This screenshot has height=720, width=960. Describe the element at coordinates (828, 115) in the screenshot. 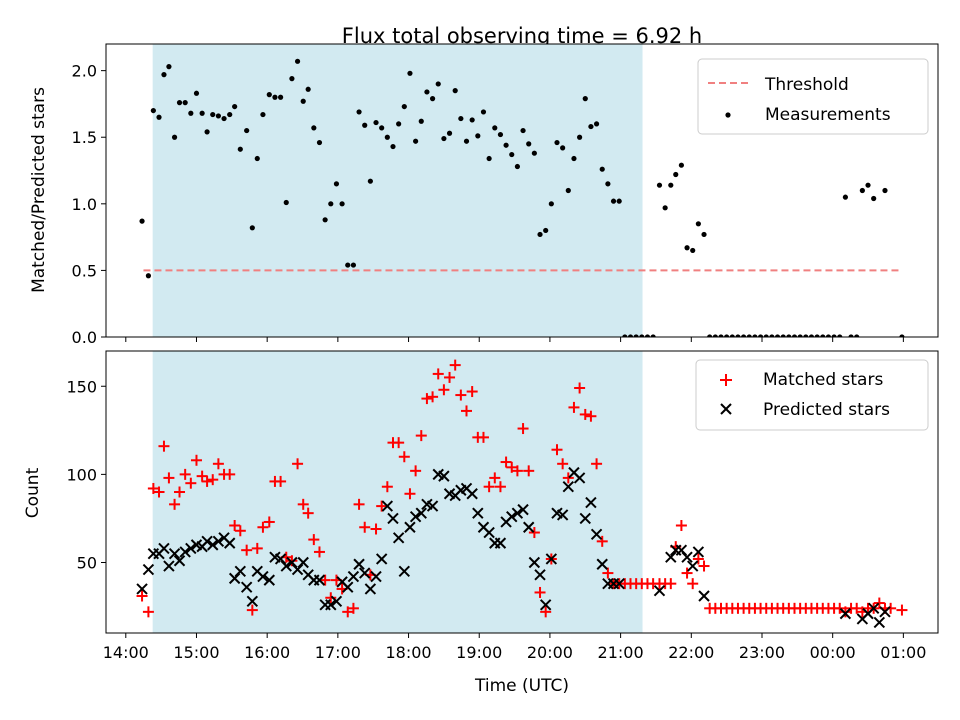

I see `measurements-legend-label: Measurements` at that location.